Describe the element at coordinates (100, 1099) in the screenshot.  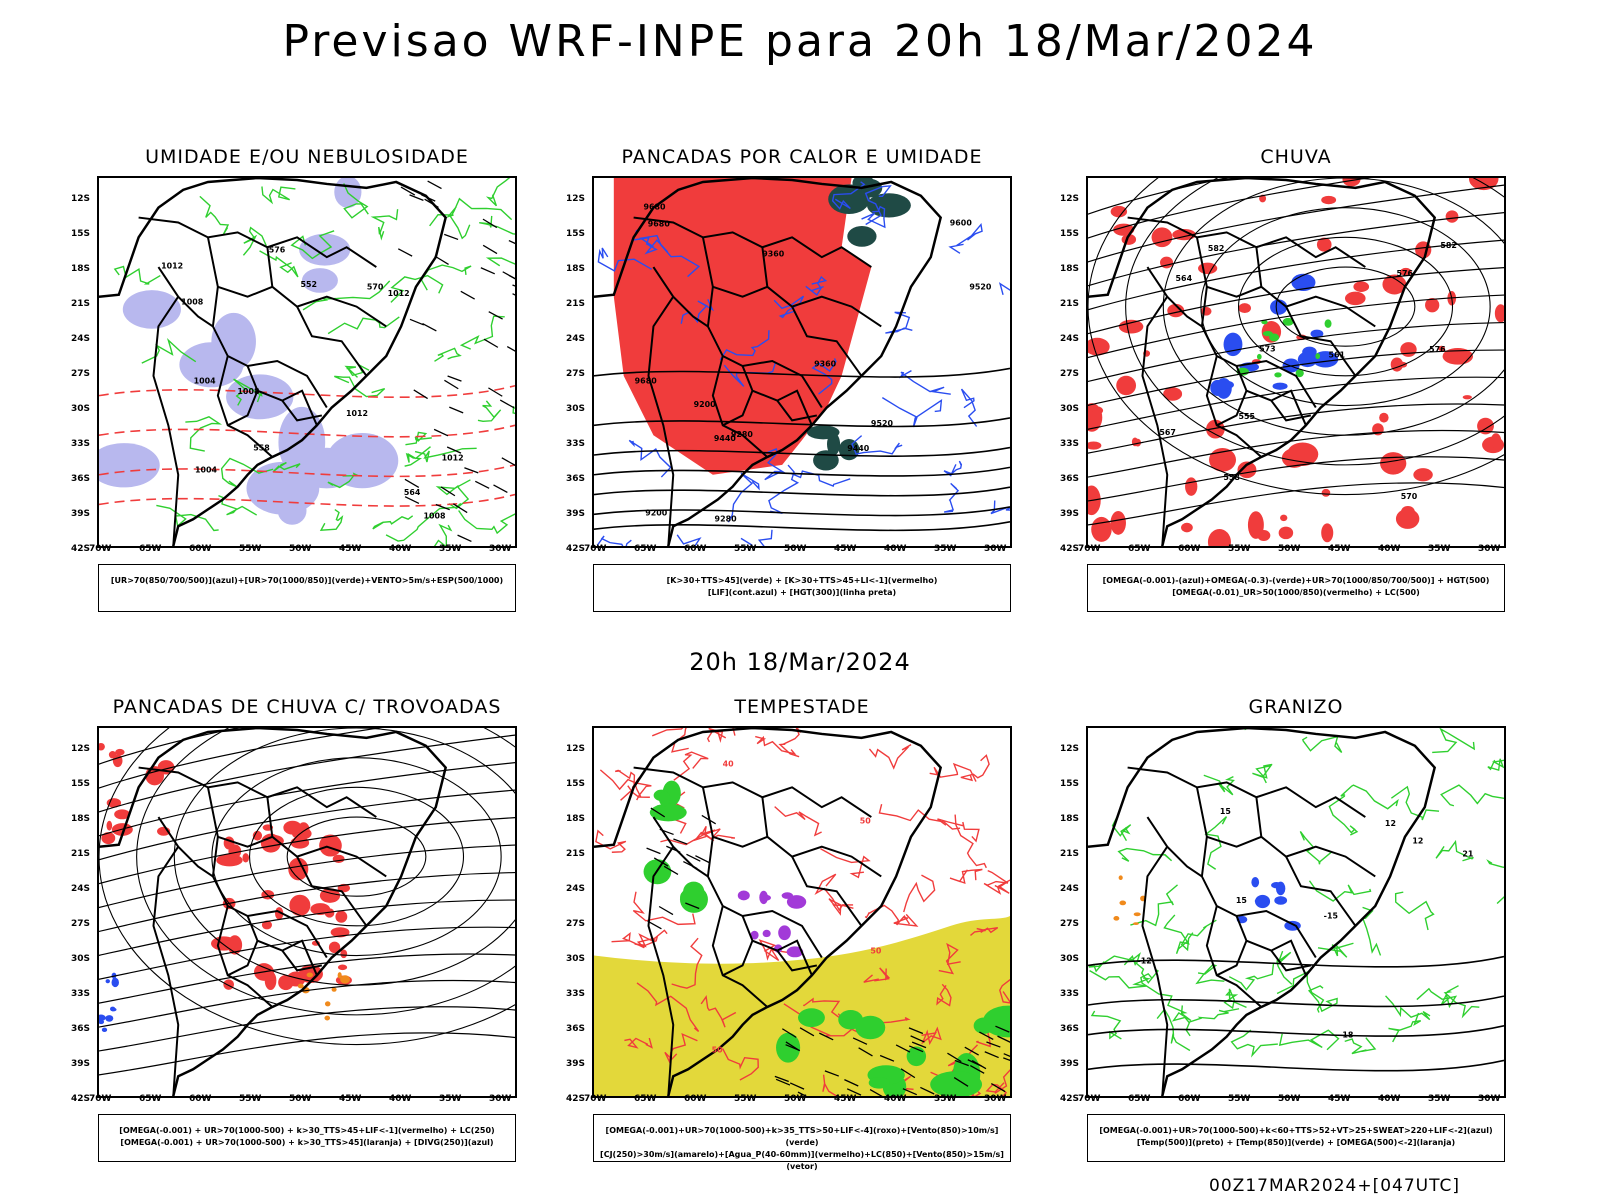
I see `longitude-tick: 70W` at that location.